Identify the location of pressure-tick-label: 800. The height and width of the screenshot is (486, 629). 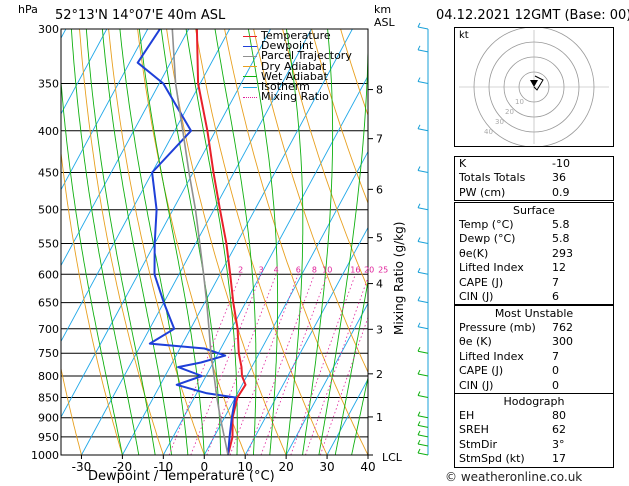
(48, 376).